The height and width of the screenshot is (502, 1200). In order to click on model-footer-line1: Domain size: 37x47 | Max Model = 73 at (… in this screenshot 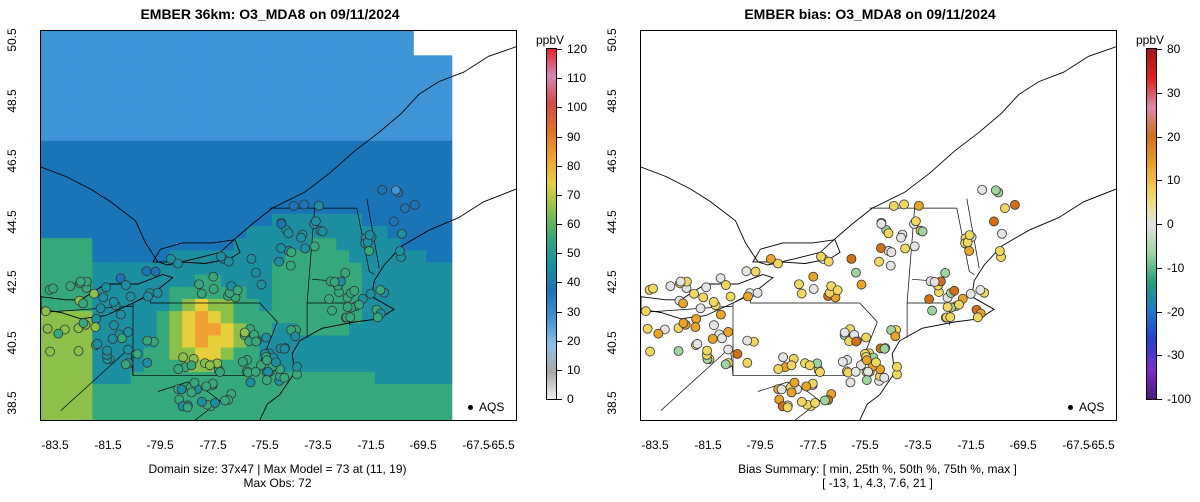, I will do `click(277, 469)`.